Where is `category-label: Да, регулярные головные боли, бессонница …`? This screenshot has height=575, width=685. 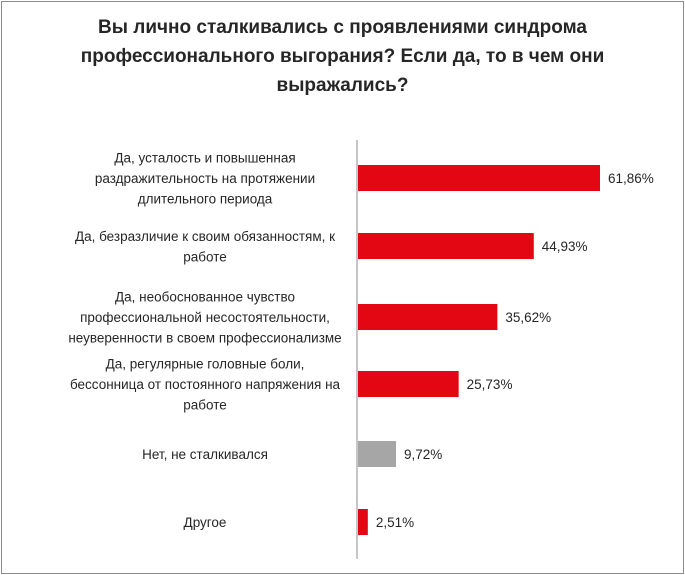
category-label: Да, регулярные головные боли, бессонница … is located at coordinates (205, 385).